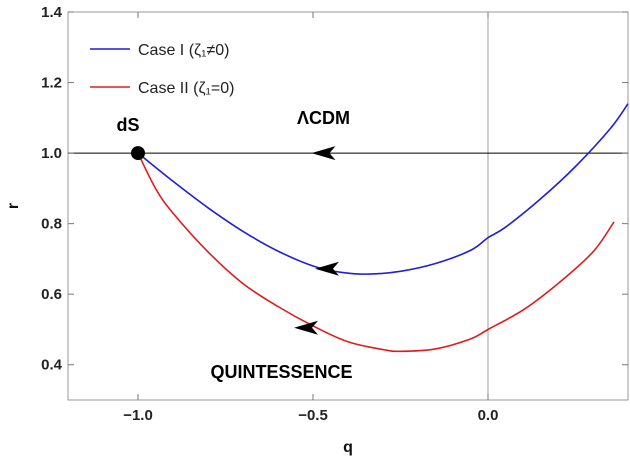  Describe the element at coordinates (51, 153) in the screenshot. I see `y-tick-label: 1.0` at that location.